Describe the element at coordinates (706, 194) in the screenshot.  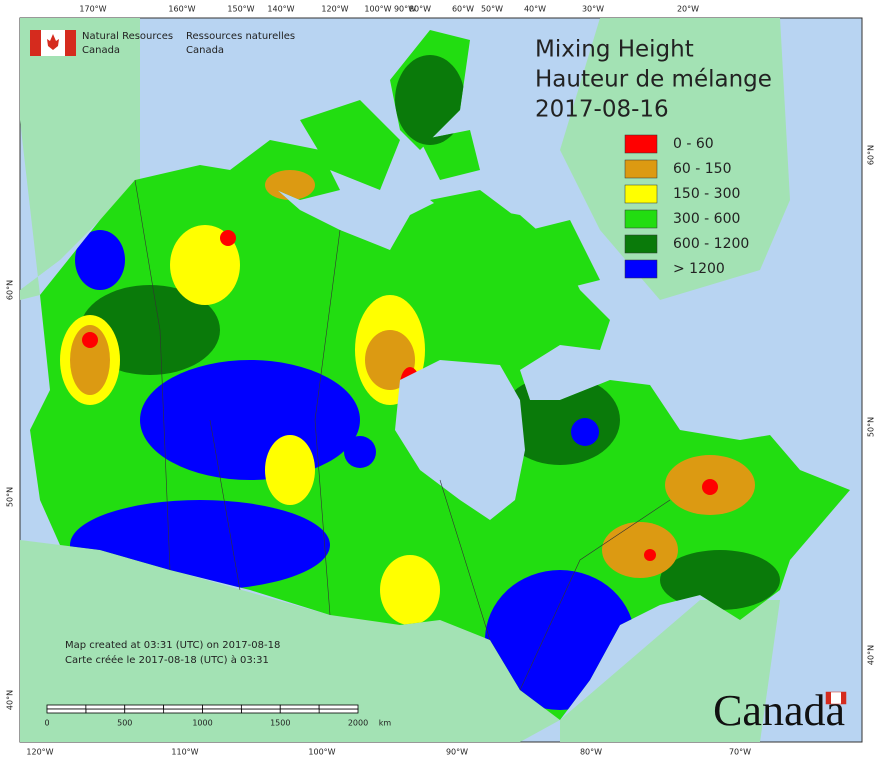
I see `legend-label: 150 - 300` at that location.